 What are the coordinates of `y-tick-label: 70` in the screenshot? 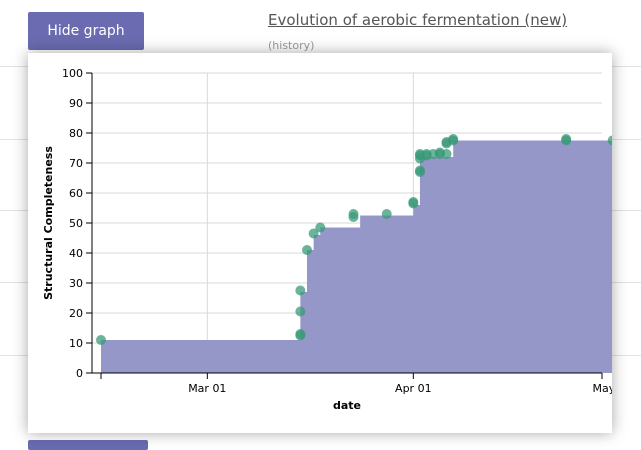 It's located at (76, 163).